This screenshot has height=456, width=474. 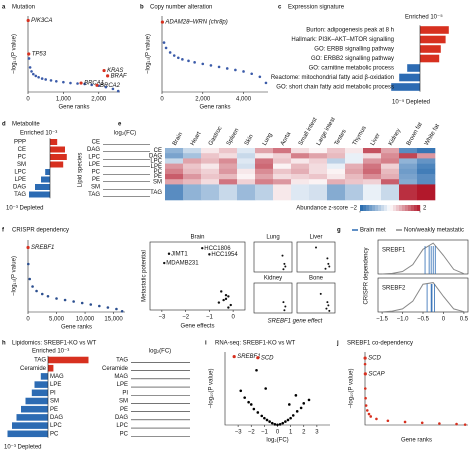 What do you see at coordinates (382, 320) in the screenshot?
I see `x-tick-label: −1.5` at bounding box center [382, 320].